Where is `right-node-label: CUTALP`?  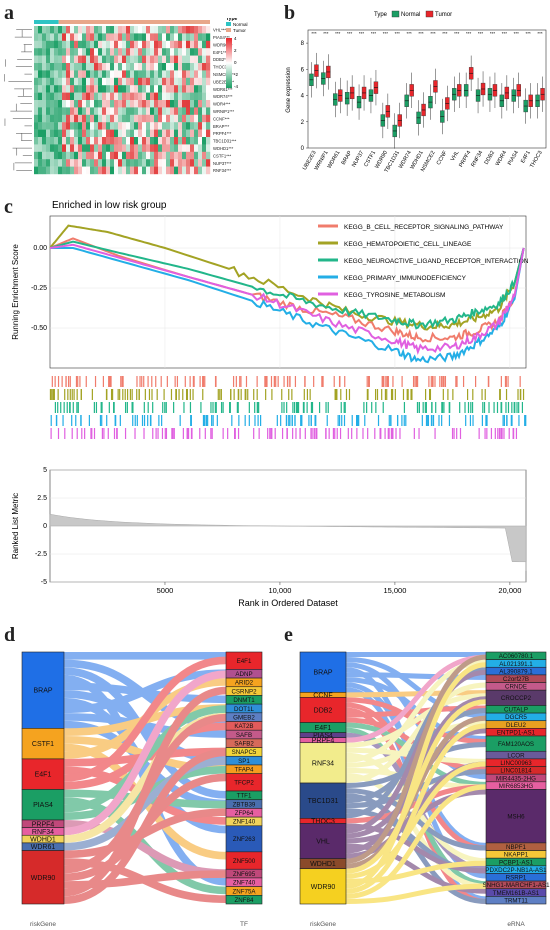
right-node-label: CUTALP is located at coordinates (516, 710).